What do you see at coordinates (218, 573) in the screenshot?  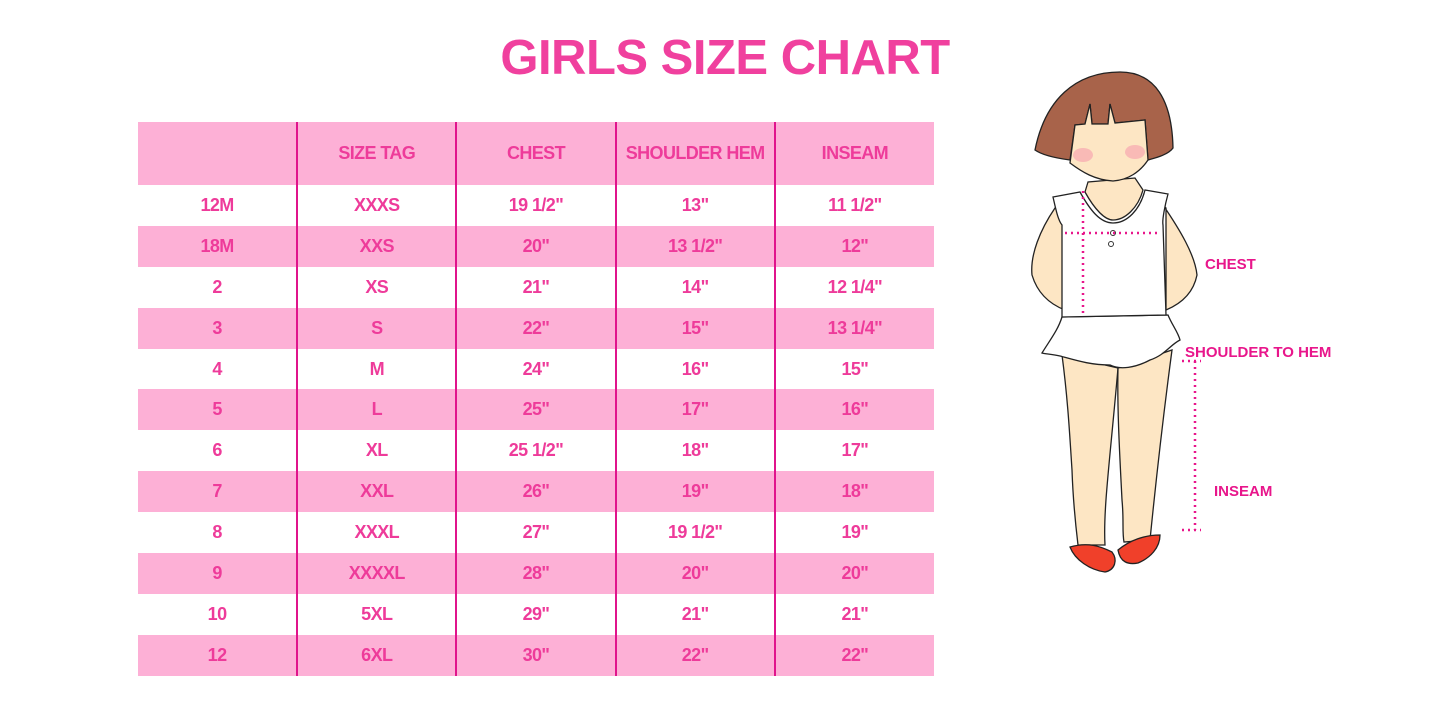 I see `table-cell: 9` at bounding box center [218, 573].